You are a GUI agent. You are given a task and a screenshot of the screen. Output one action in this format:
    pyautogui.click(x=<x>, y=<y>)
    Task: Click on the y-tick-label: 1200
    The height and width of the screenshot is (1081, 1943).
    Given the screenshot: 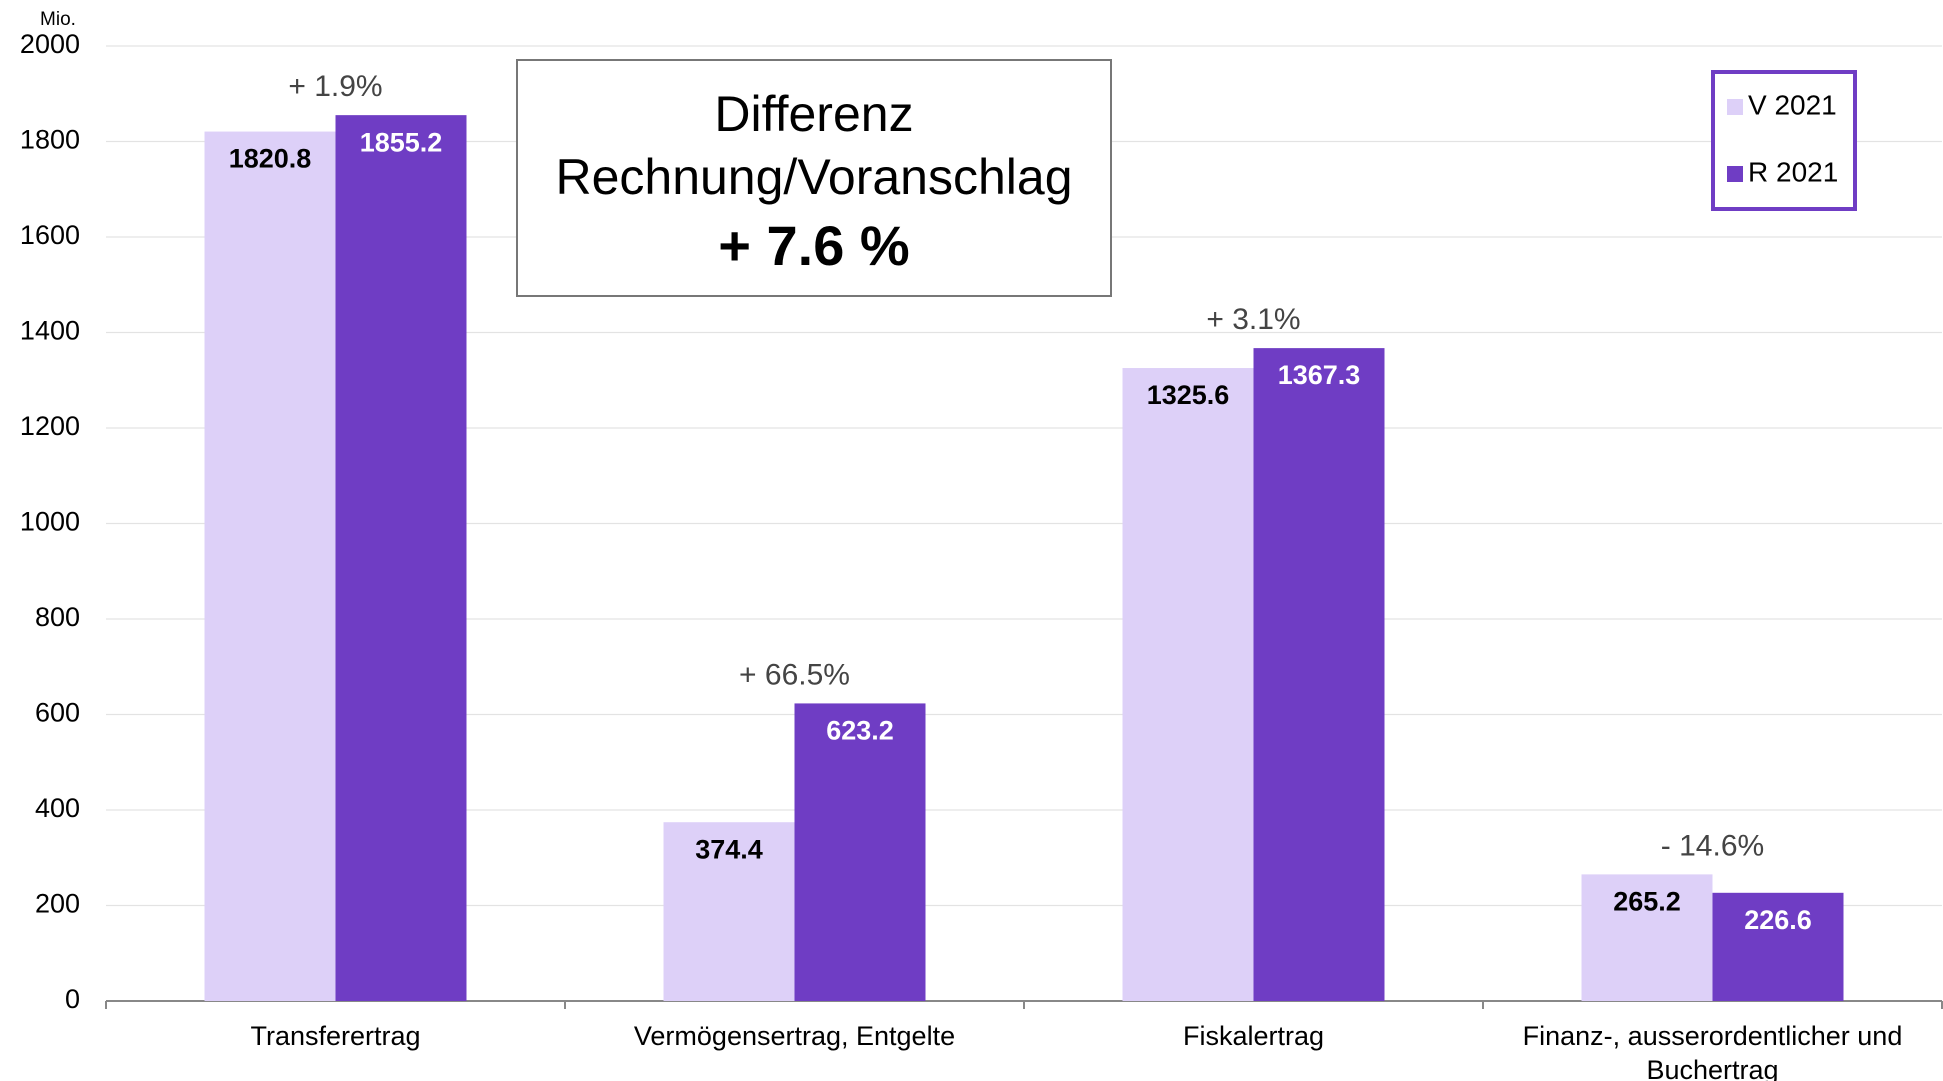 What is the action you would take?
    pyautogui.click(x=50, y=426)
    